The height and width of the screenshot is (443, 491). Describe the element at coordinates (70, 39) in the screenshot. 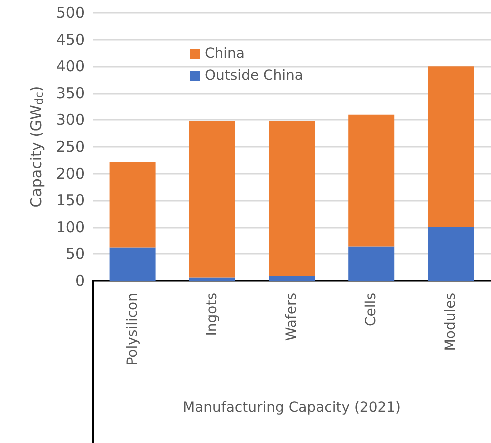

I see `y-tick-label: 450` at that location.